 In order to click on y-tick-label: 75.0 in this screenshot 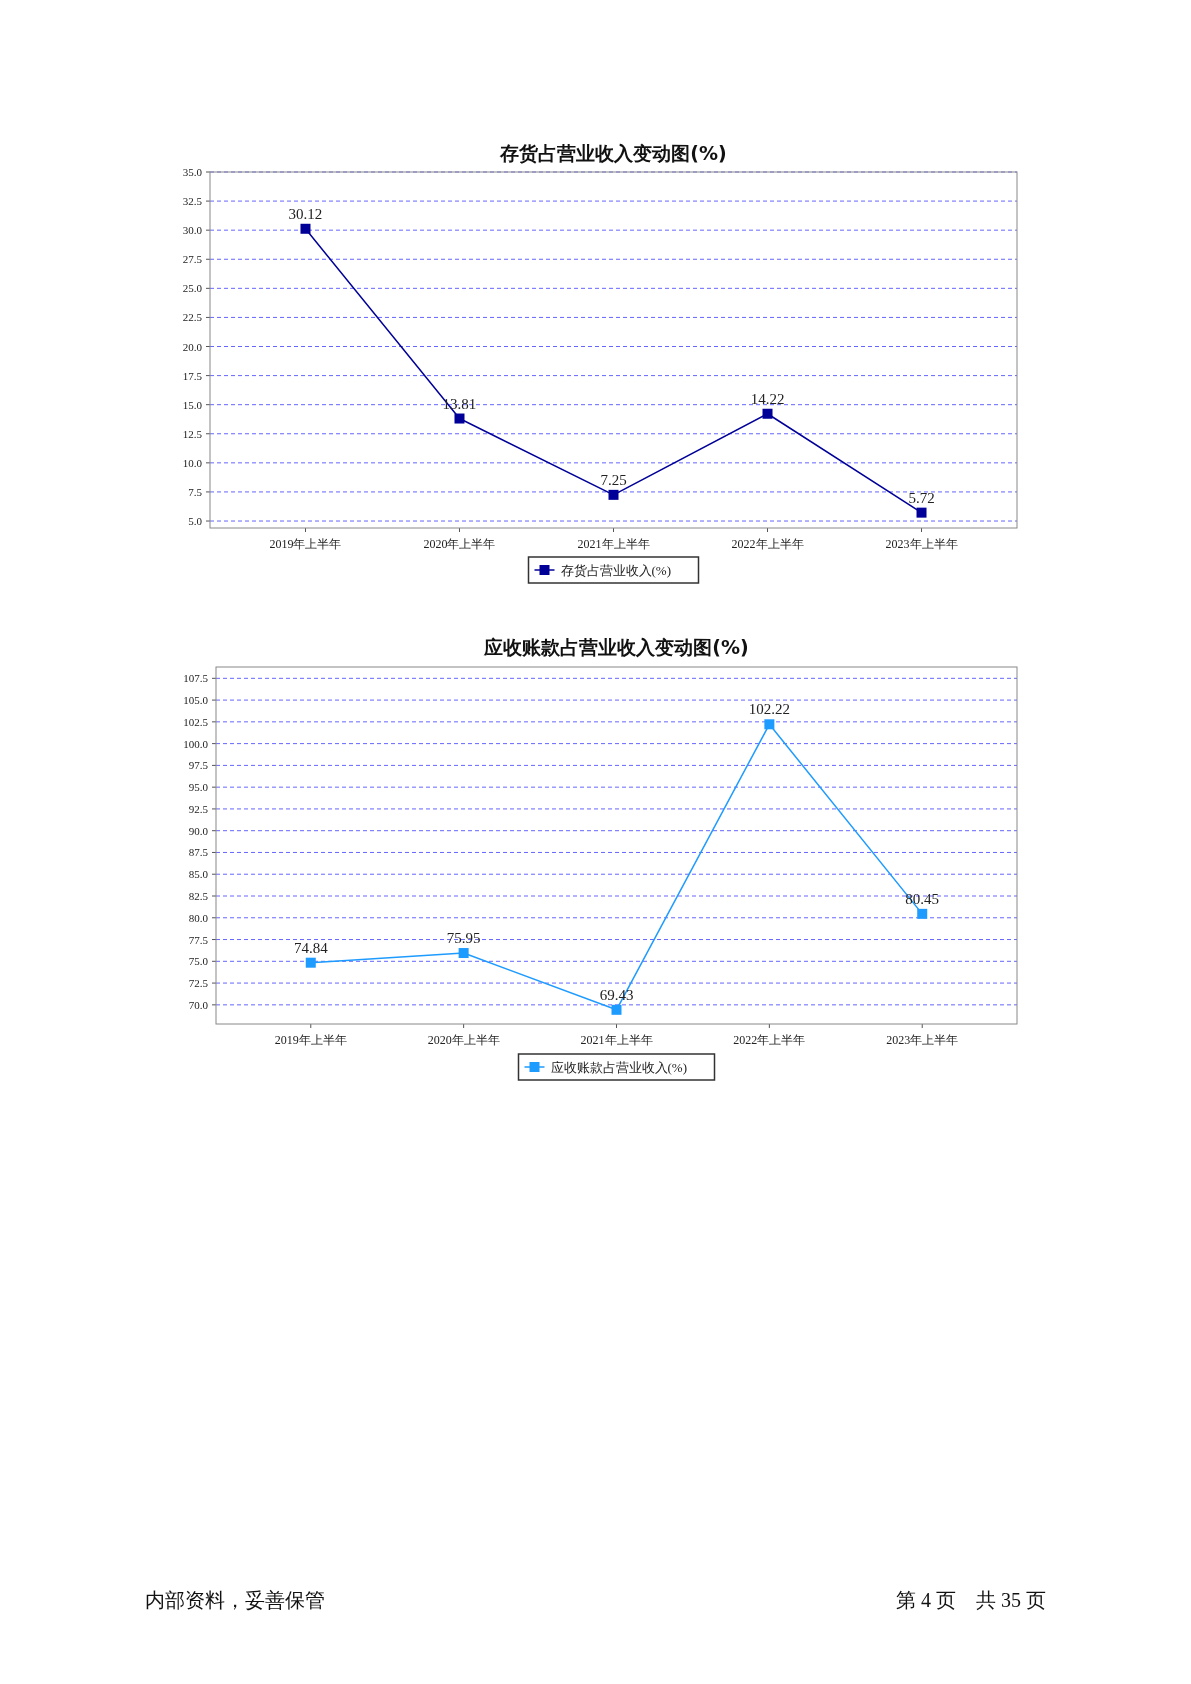, I will do `click(198, 961)`.